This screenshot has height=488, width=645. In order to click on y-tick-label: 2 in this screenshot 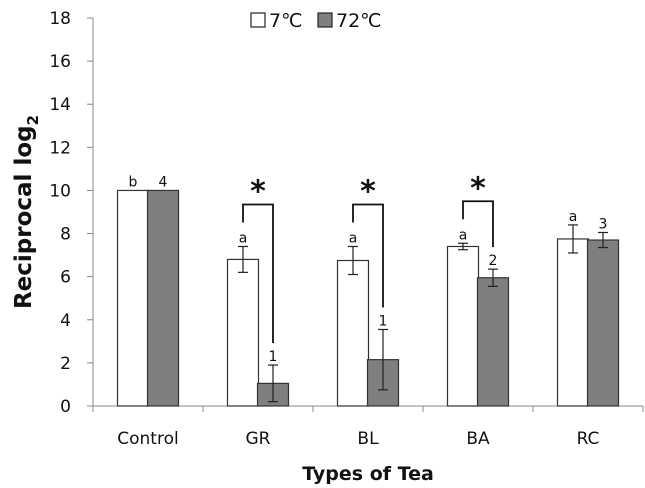, I will do `click(65, 364)`.